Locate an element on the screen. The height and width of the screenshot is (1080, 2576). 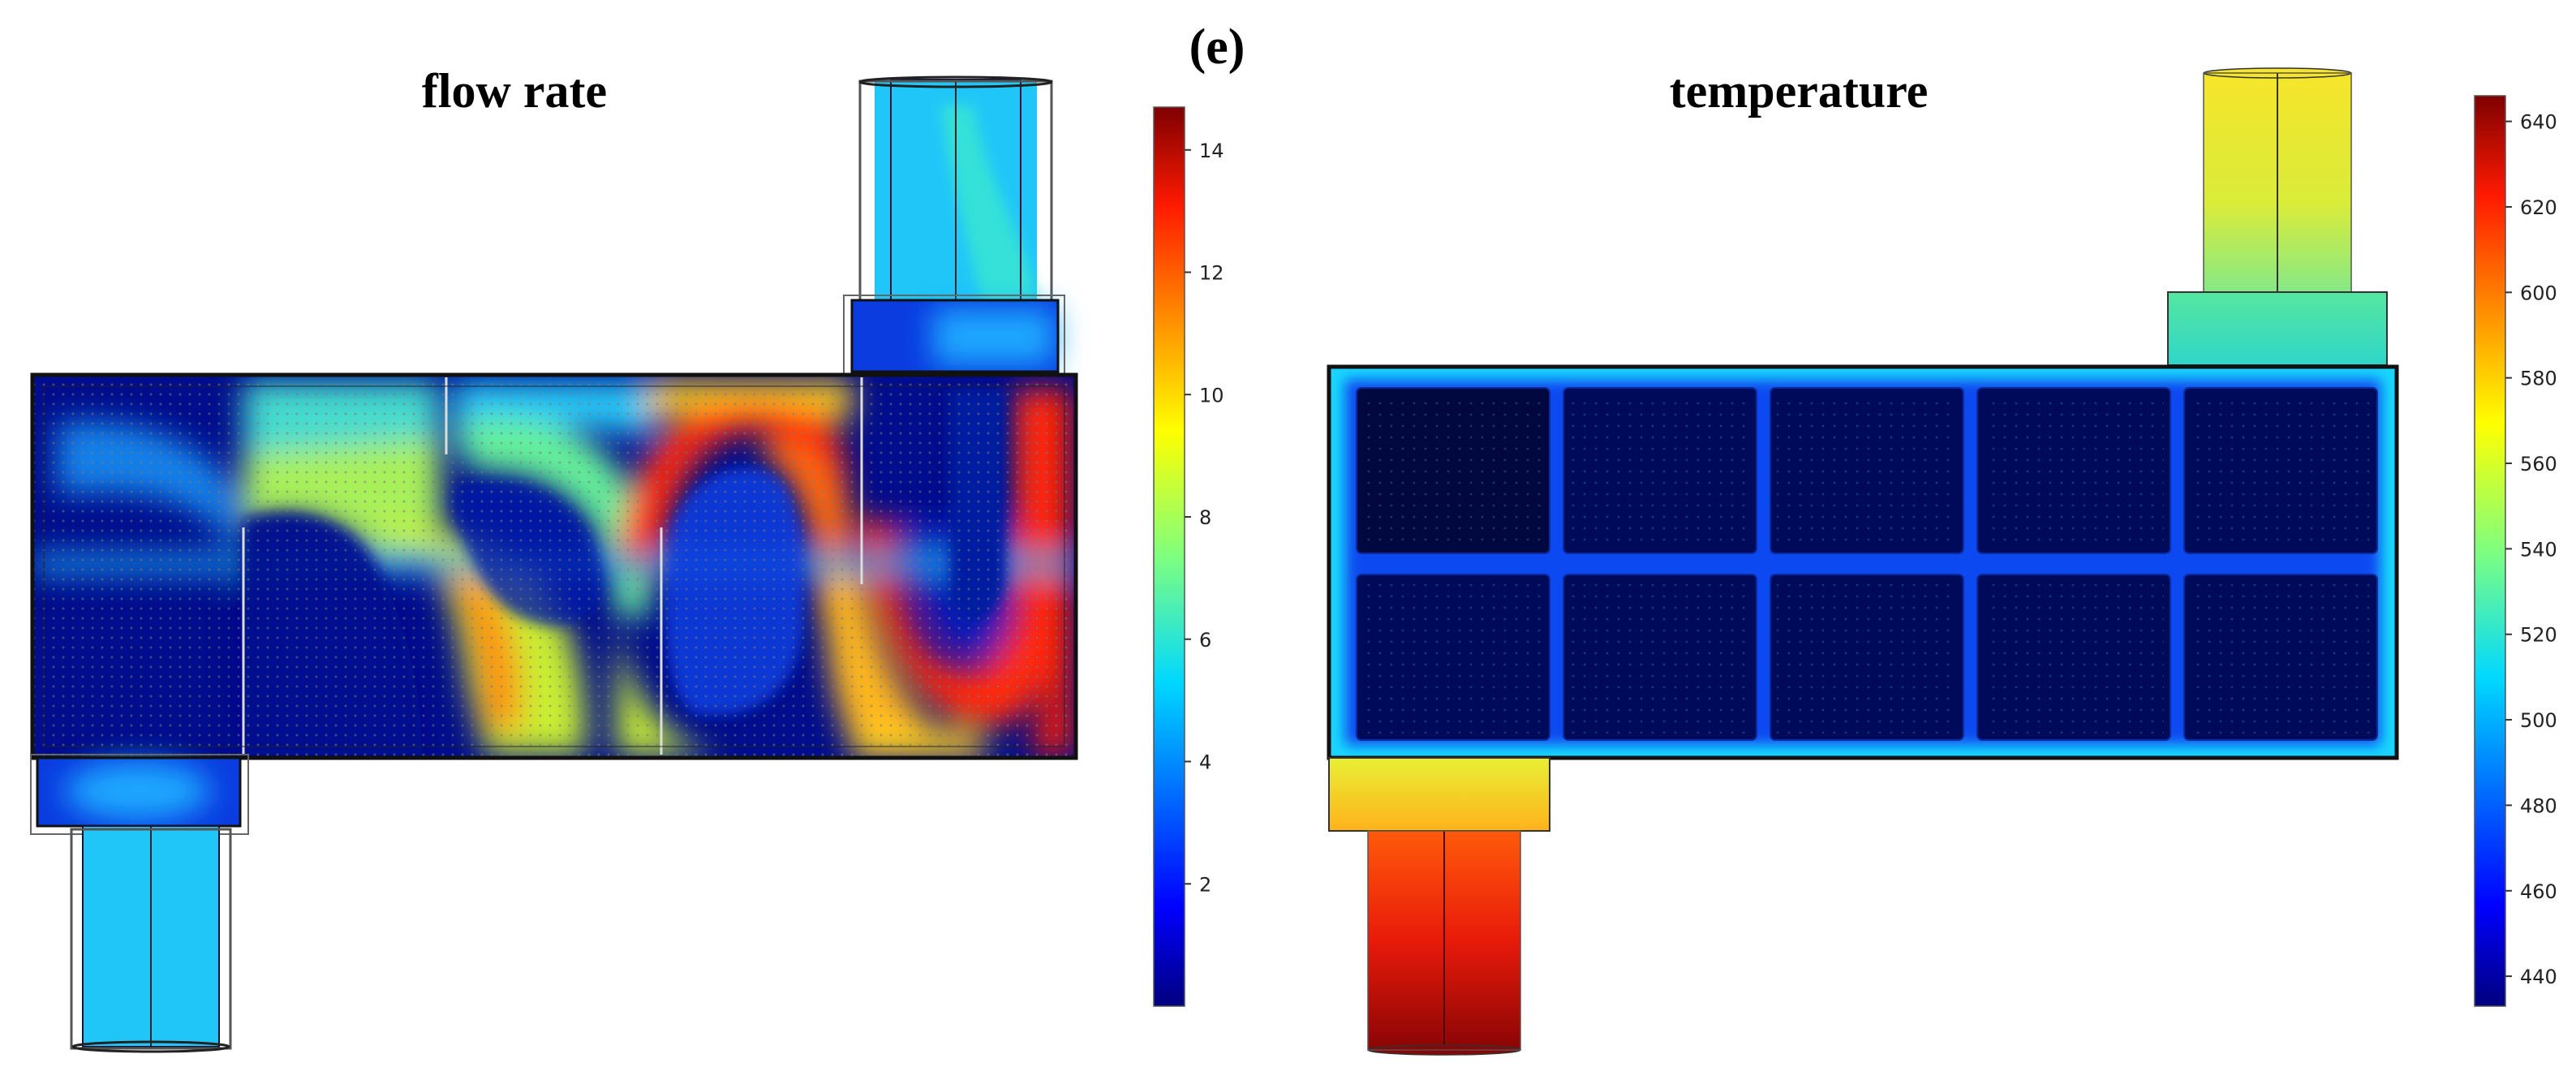
flow-outlet-pipe is located at coordinates (954, 226).